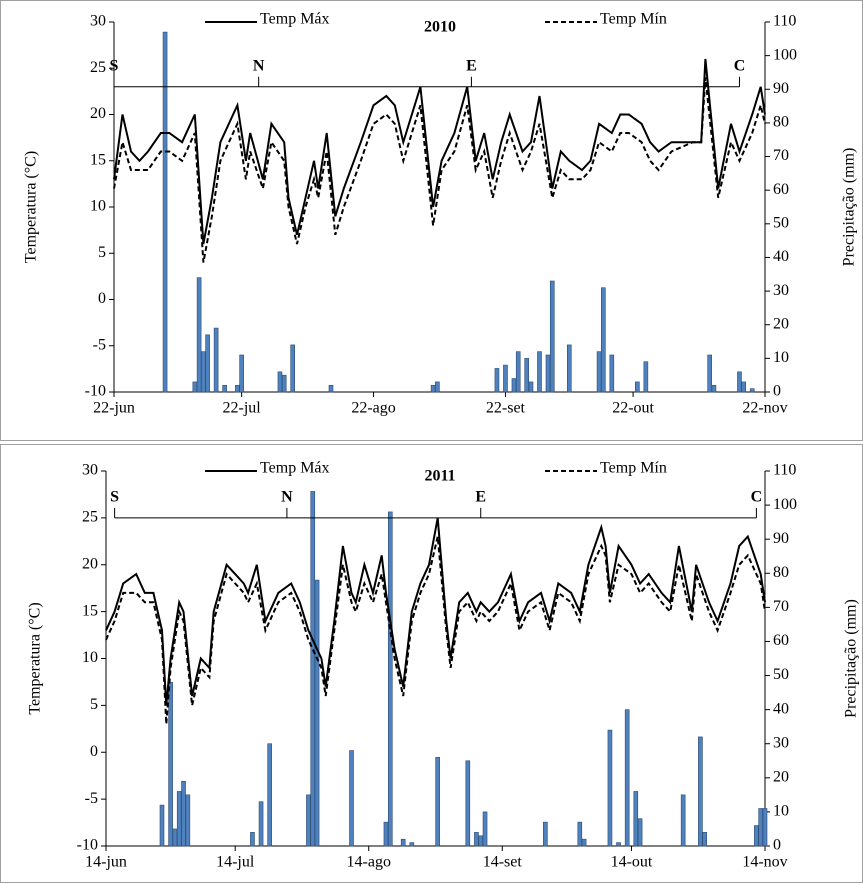 The height and width of the screenshot is (883, 863). What do you see at coordinates (781, 155) in the screenshot?
I see `y2-tick-label: 70` at bounding box center [781, 155].